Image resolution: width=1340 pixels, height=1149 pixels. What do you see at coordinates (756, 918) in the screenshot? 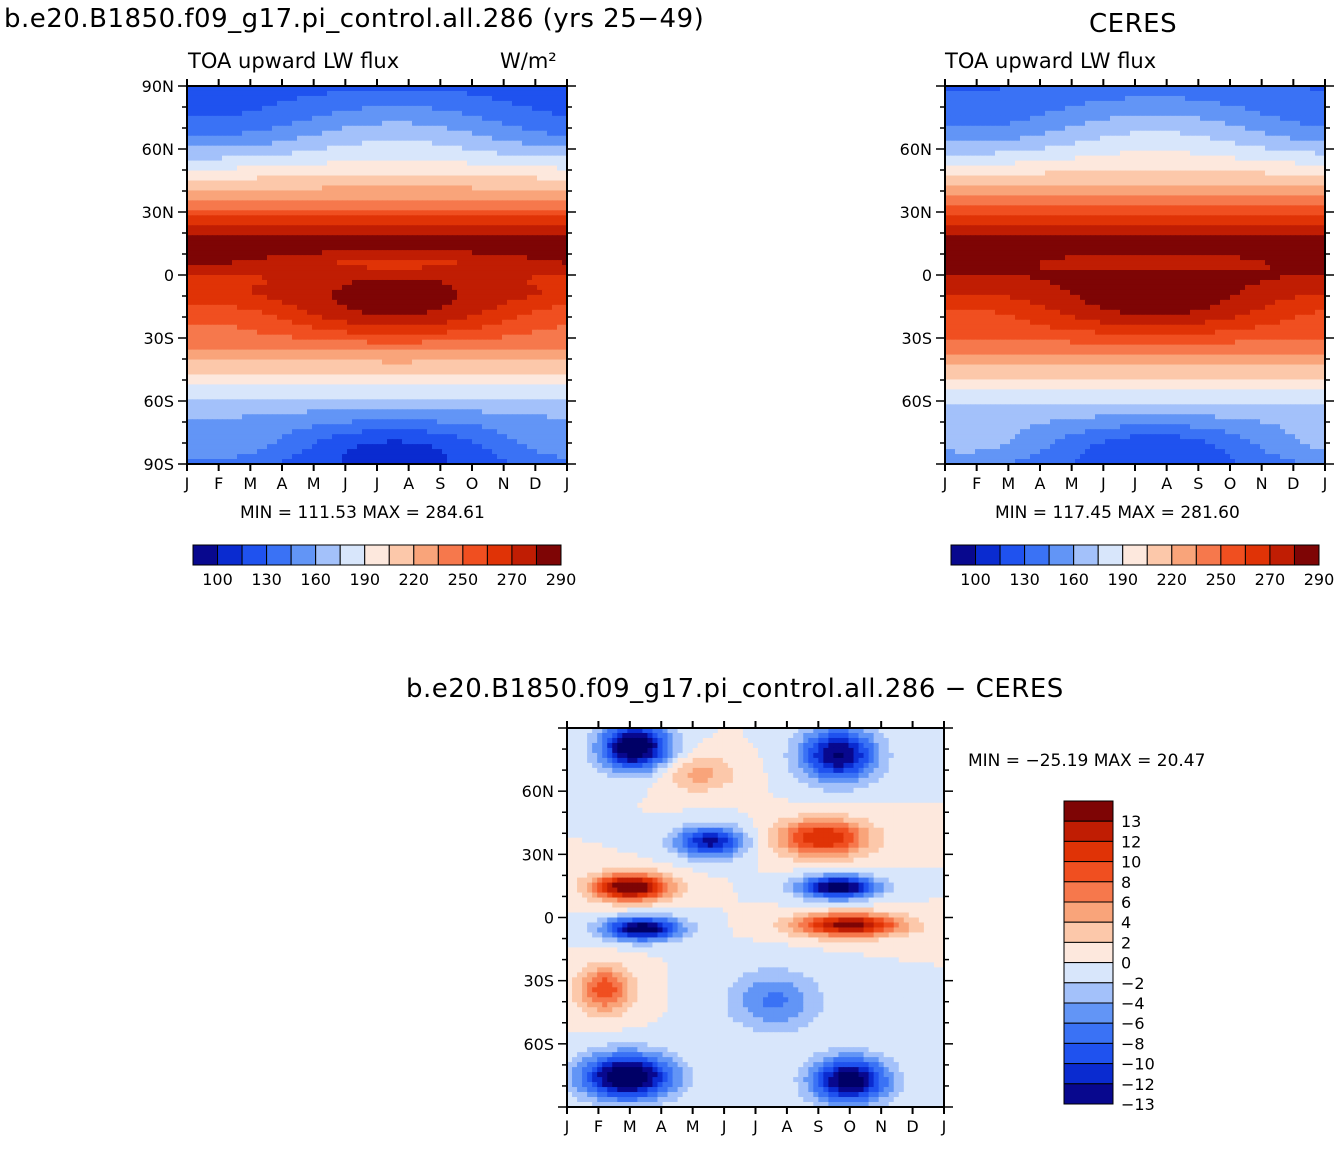
I see `panel3-field` at bounding box center [756, 918].